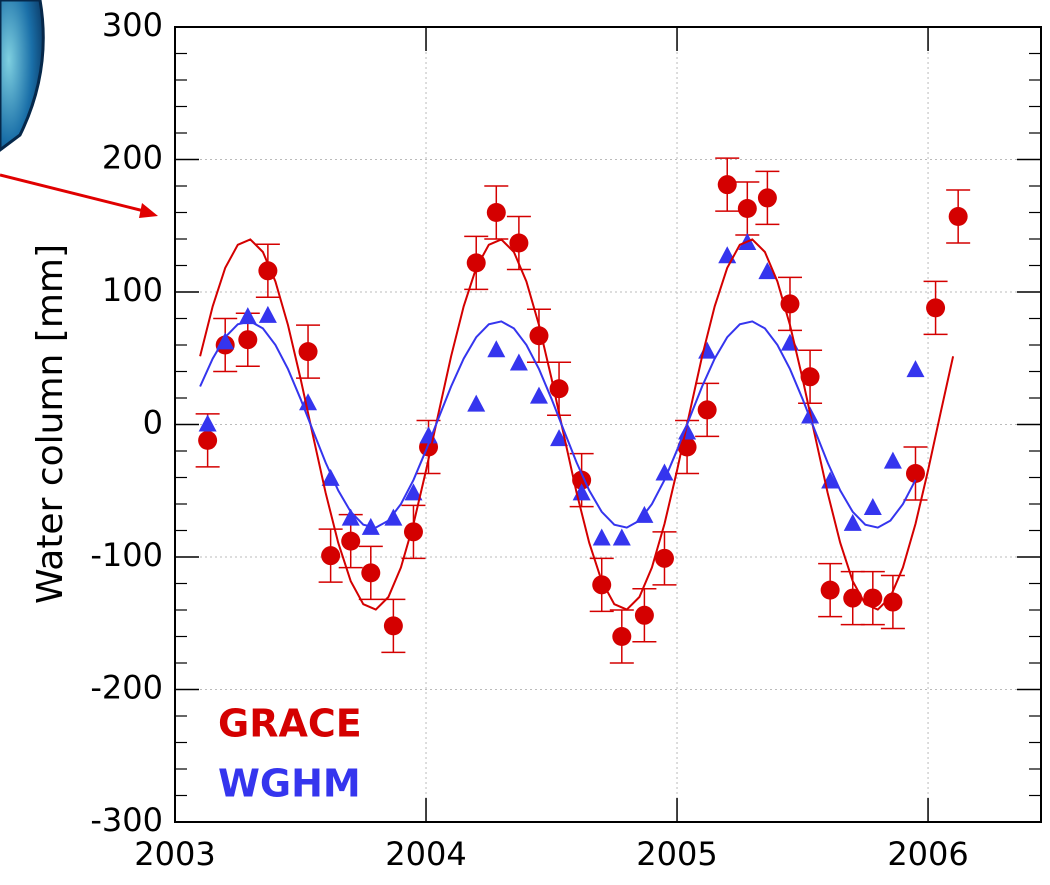 This screenshot has height=885, width=1050. Describe the element at coordinates (126, 820) in the screenshot. I see `y-tick-label: -300` at that location.